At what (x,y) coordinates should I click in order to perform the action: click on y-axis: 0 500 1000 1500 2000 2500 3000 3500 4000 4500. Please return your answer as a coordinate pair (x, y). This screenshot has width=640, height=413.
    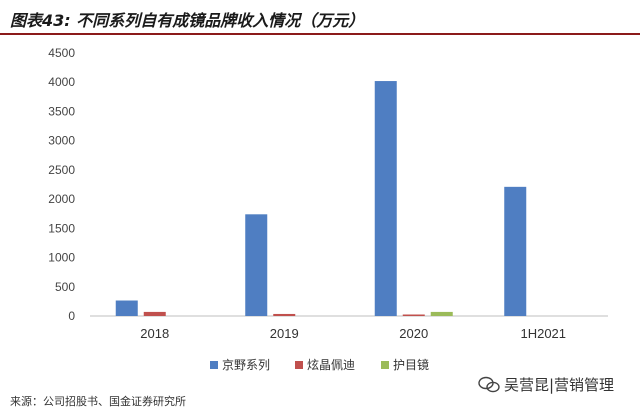
    Looking at the image, I should click on (61, 184).